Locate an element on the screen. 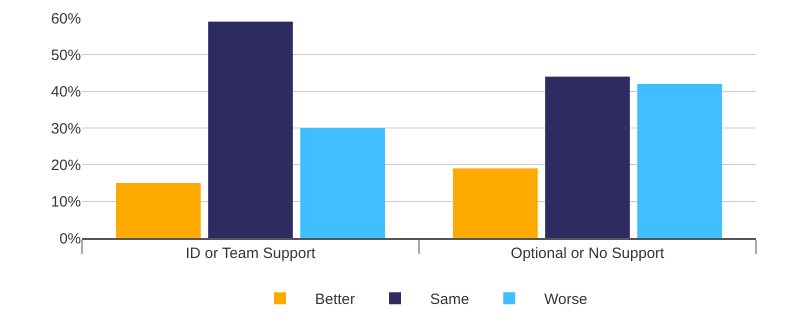 The image size is (800, 333). x-tick-label: Optional or No Support is located at coordinates (588, 253).